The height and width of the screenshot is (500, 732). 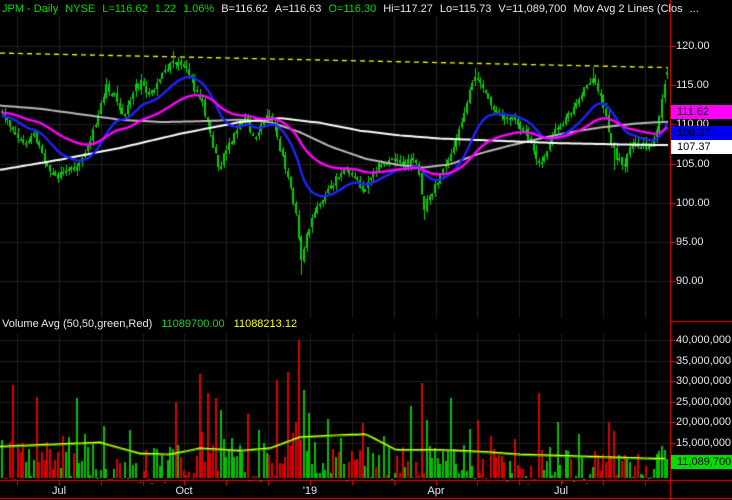 I want to click on x-axis-label: Apr, so click(x=436, y=491).